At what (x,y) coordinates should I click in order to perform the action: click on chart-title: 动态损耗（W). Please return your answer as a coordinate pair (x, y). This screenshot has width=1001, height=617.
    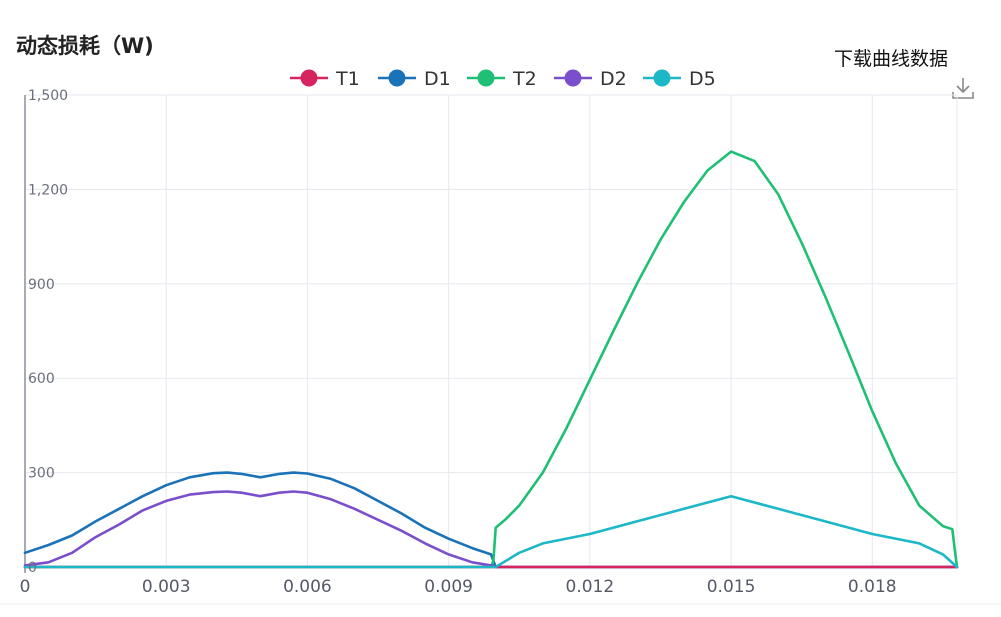
    Looking at the image, I should click on (85, 46).